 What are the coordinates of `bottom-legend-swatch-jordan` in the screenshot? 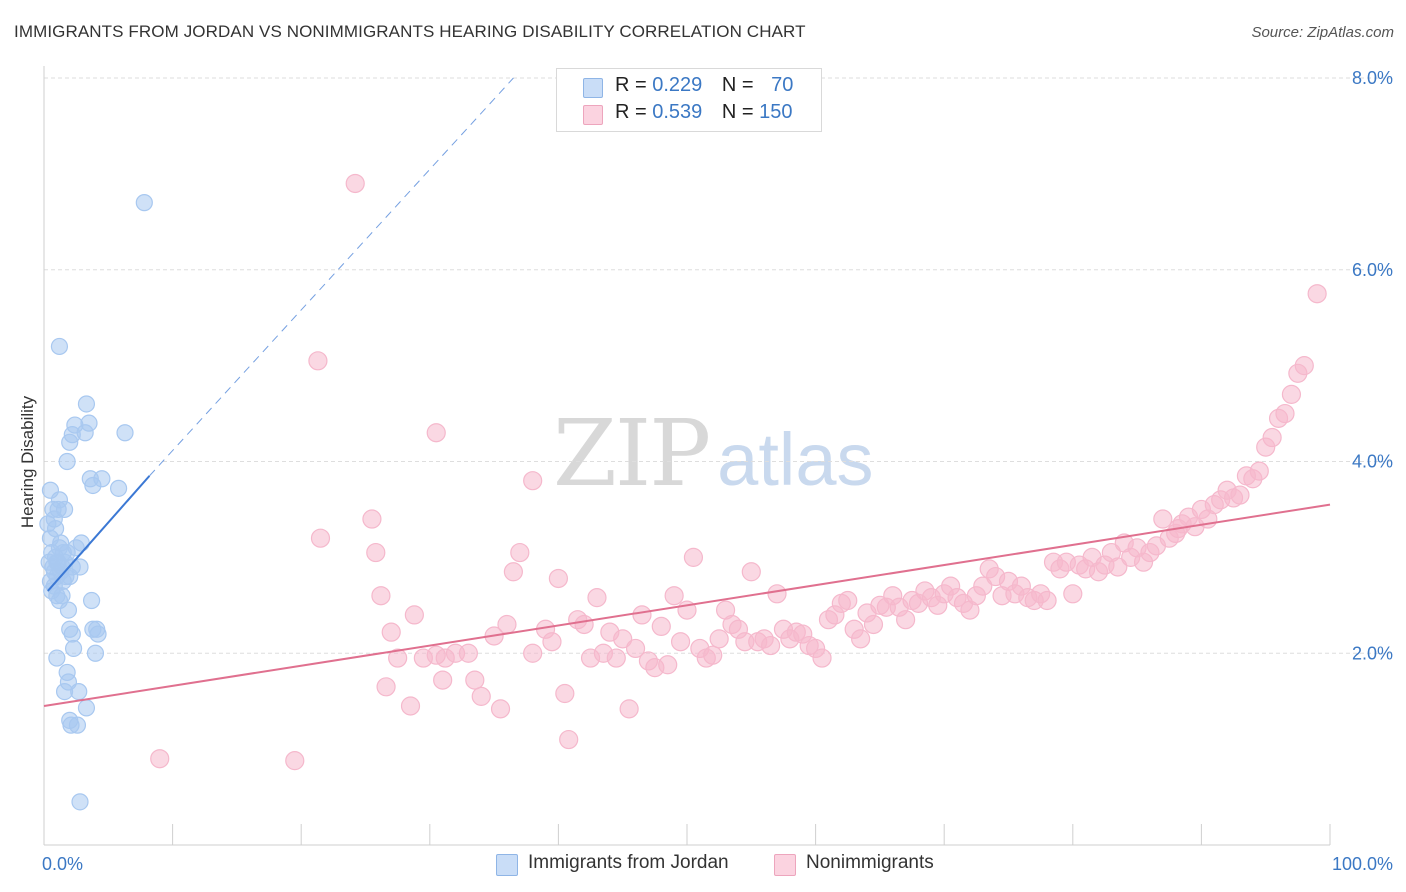 It's located at (507, 865).